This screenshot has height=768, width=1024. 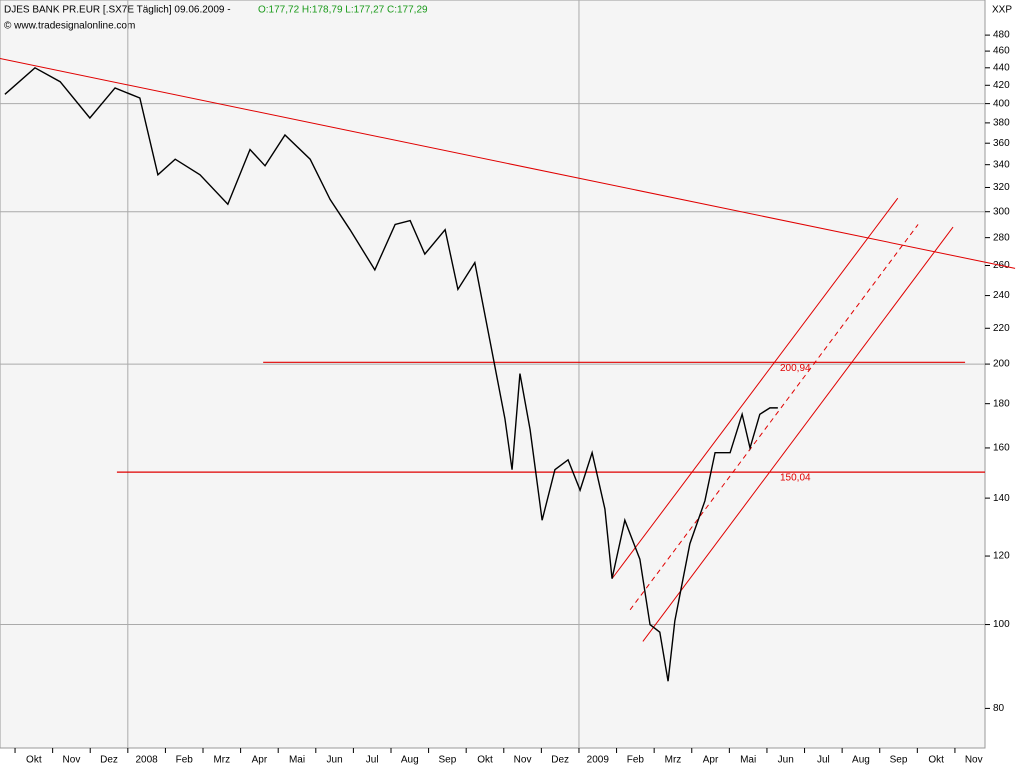 I want to click on y-tick-label: 340, so click(x=1001, y=164).